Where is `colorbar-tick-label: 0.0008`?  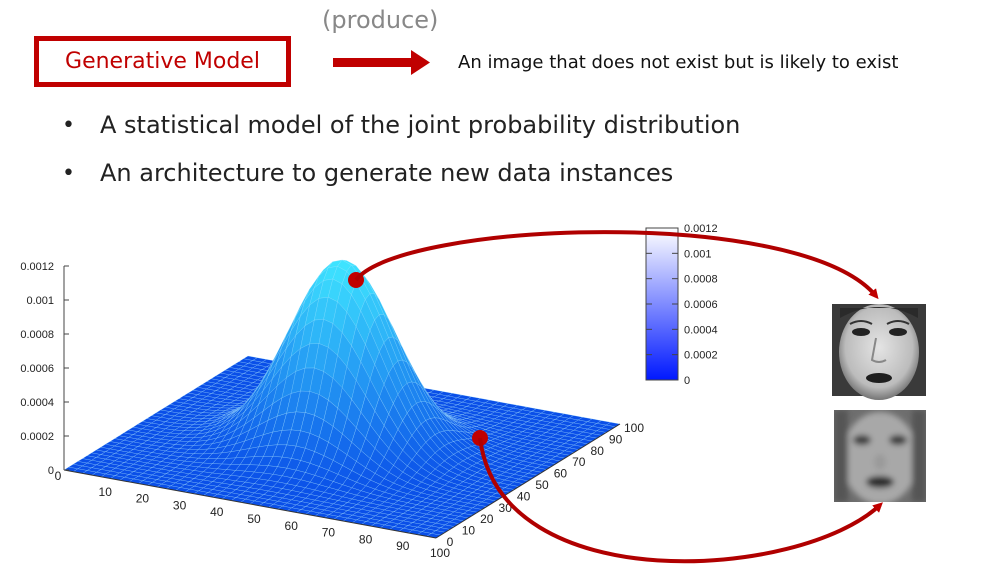
colorbar-tick-label: 0.0008 is located at coordinates (701, 280).